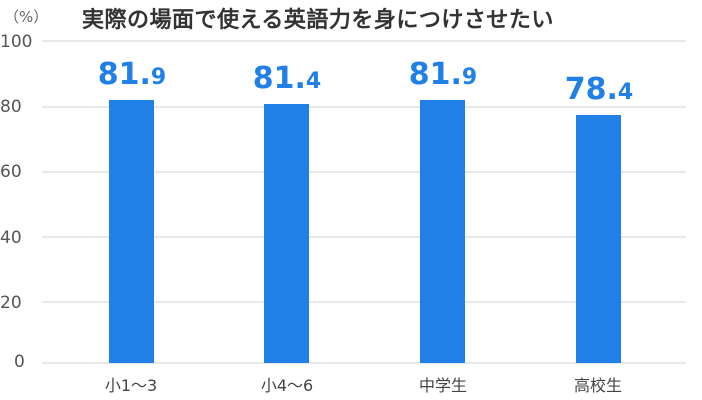 The height and width of the screenshot is (400, 702). Describe the element at coordinates (132, 74) in the screenshot. I see `value-label-elementary-1-3: 81.9` at that location.